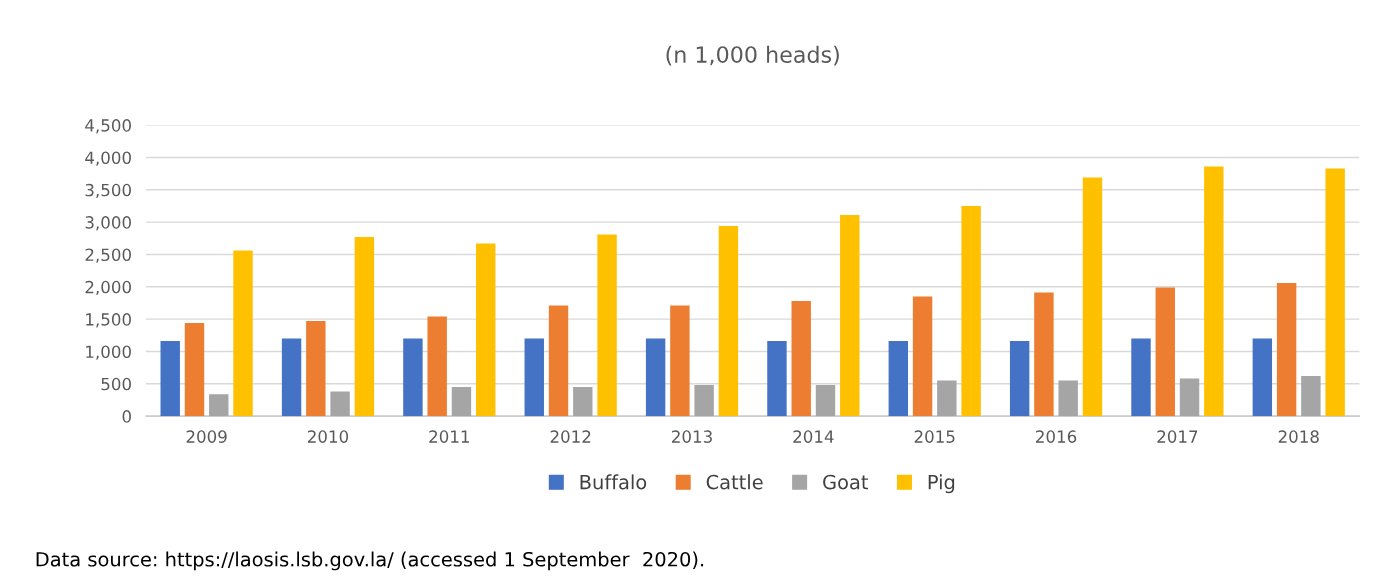 The width and height of the screenshot is (1390, 582). I want to click on x-tick-label: 2017, so click(1177, 436).